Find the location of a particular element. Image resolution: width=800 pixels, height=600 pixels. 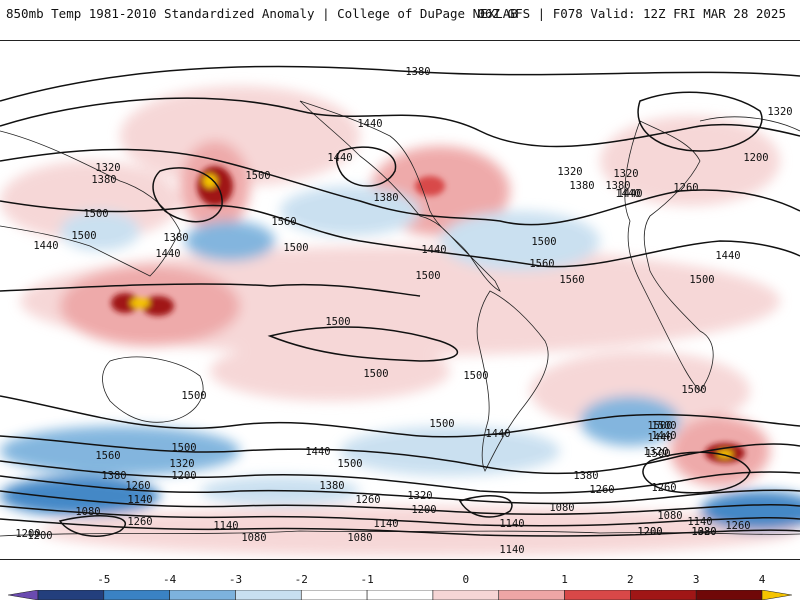

contour-1500-south is located at coordinates (400, 416).